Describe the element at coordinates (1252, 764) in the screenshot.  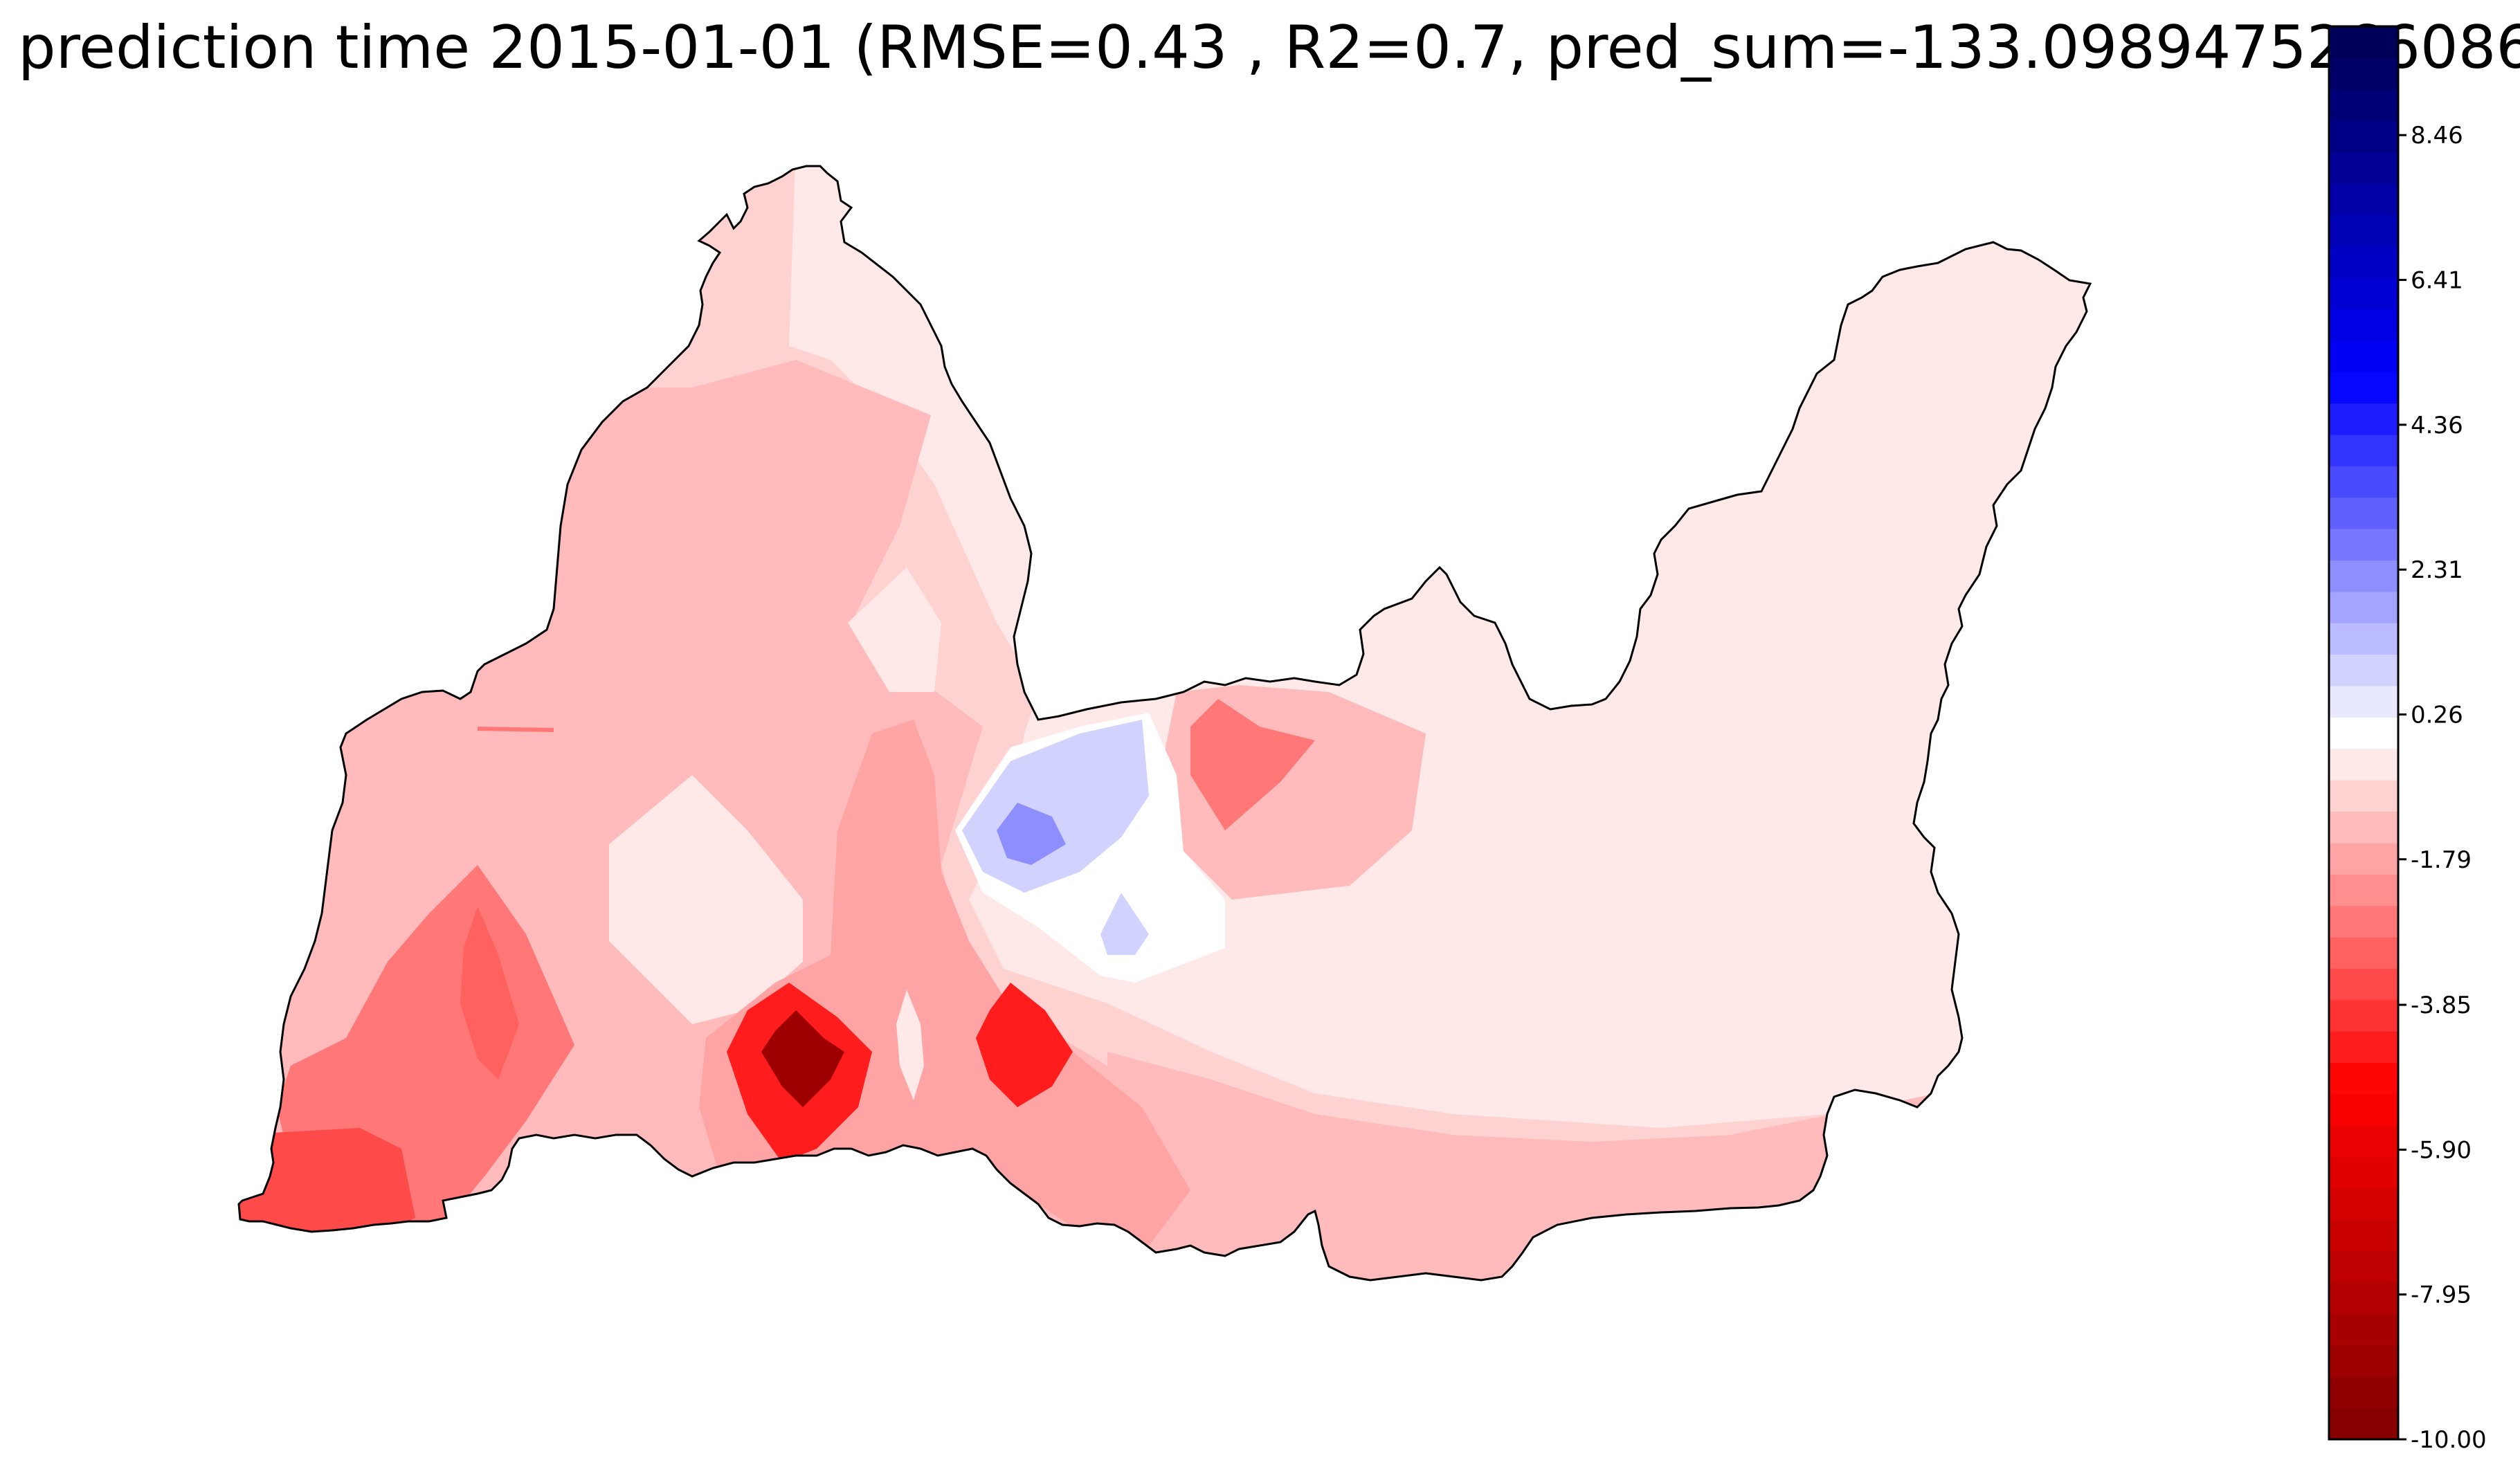
I see `region-upper-center-hotspot` at that location.